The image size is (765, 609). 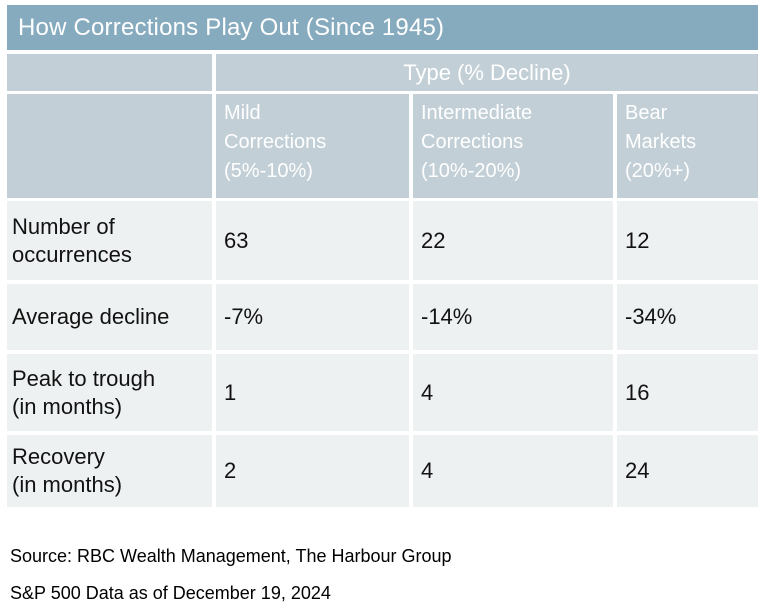 What do you see at coordinates (109, 471) in the screenshot?
I see `row-label: Recovery (in months)` at bounding box center [109, 471].